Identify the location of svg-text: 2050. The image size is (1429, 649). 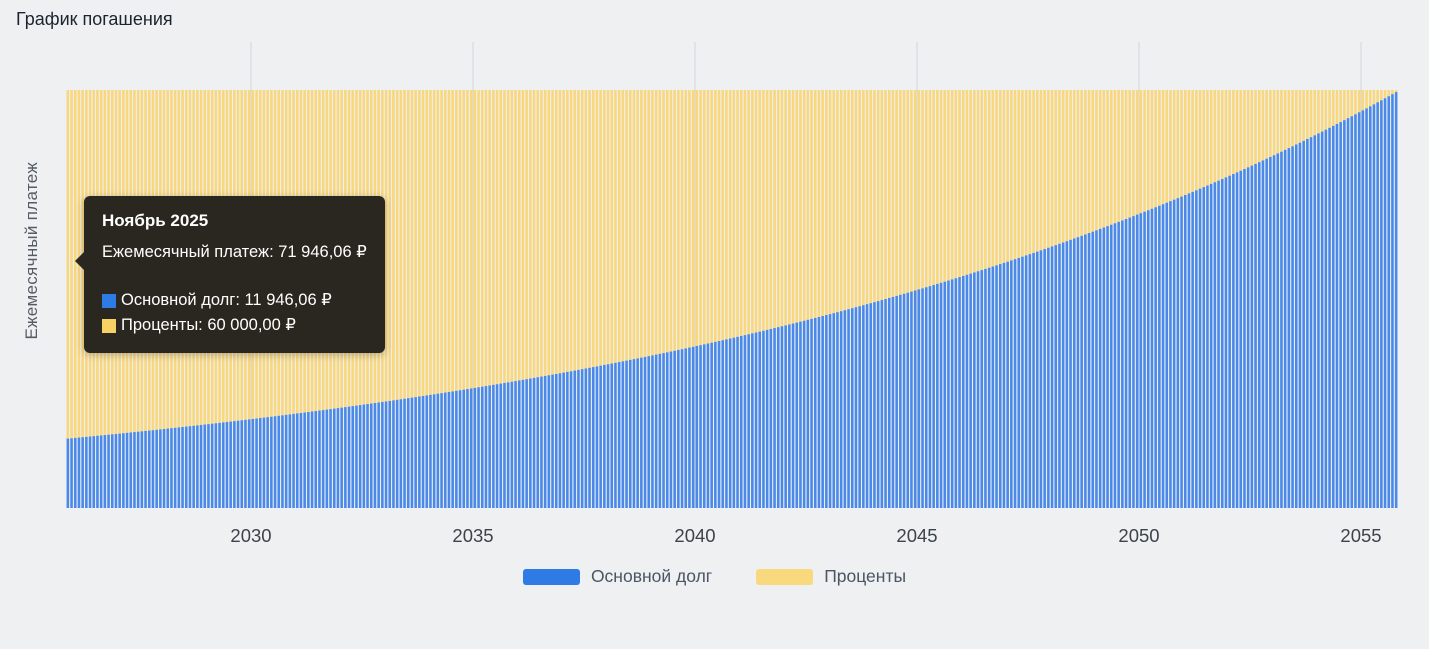
(1138, 535).